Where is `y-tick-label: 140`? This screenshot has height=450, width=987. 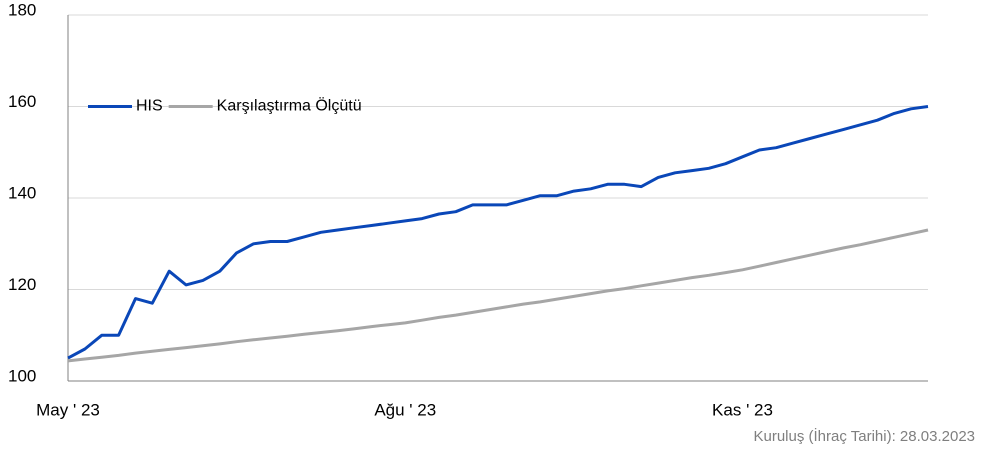
y-tick-label: 140 is located at coordinates (22, 192).